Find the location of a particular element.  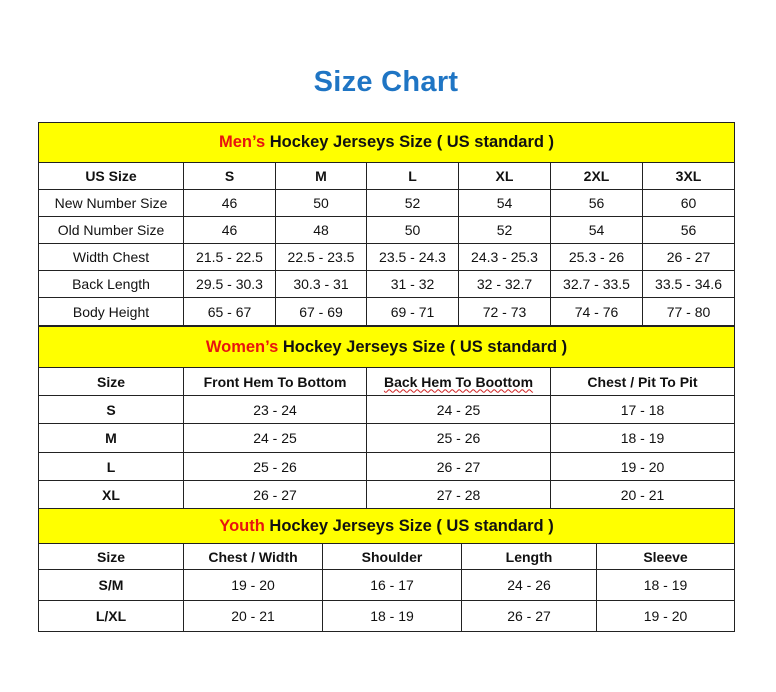

row-label: L/XL is located at coordinates (111, 616).